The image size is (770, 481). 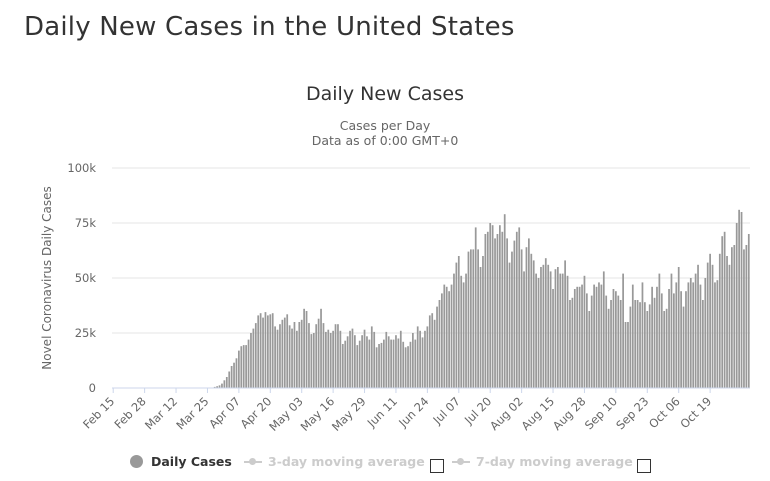 I want to click on legend-item-daily-cases: Daily Cases, so click(x=181, y=461).